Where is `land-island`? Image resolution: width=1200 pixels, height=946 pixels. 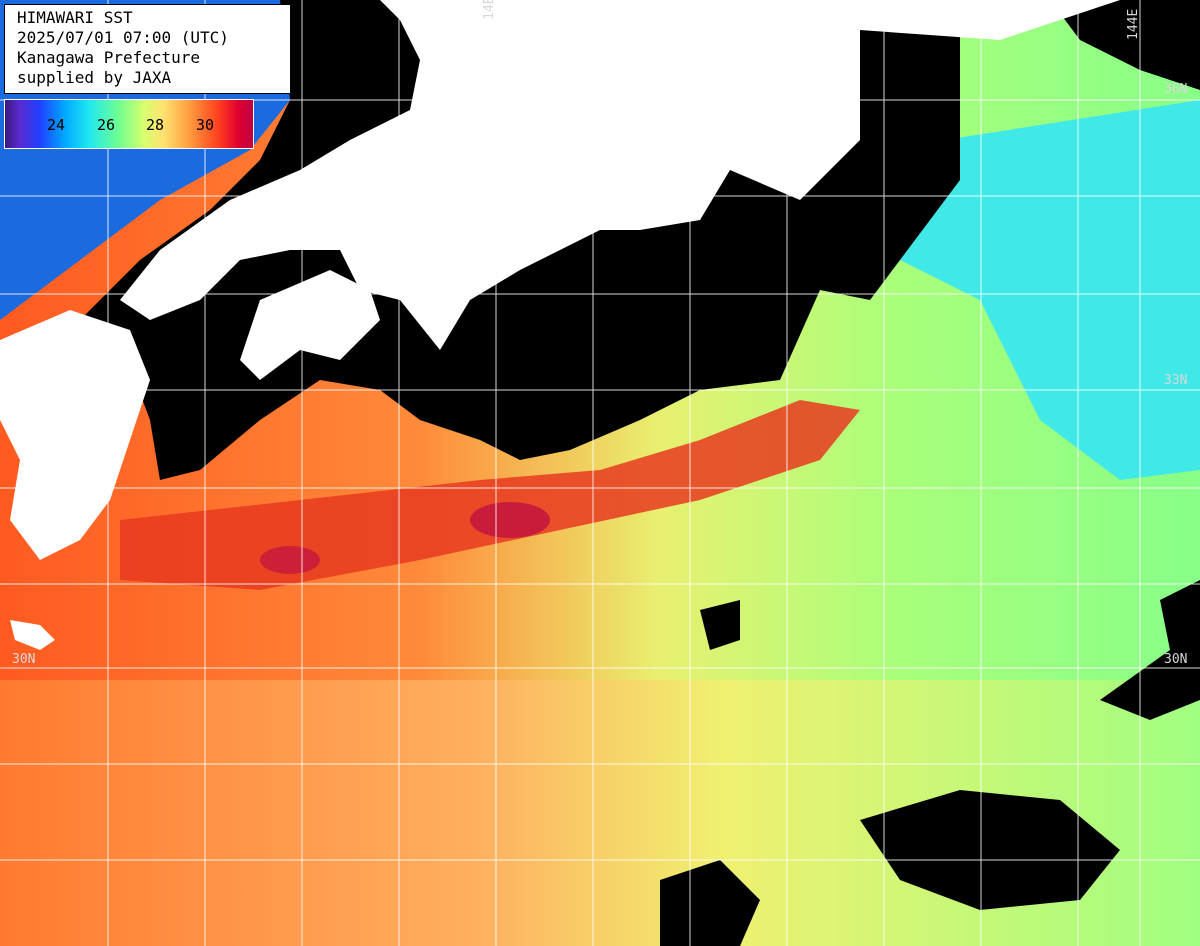 land-island is located at coordinates (32, 635).